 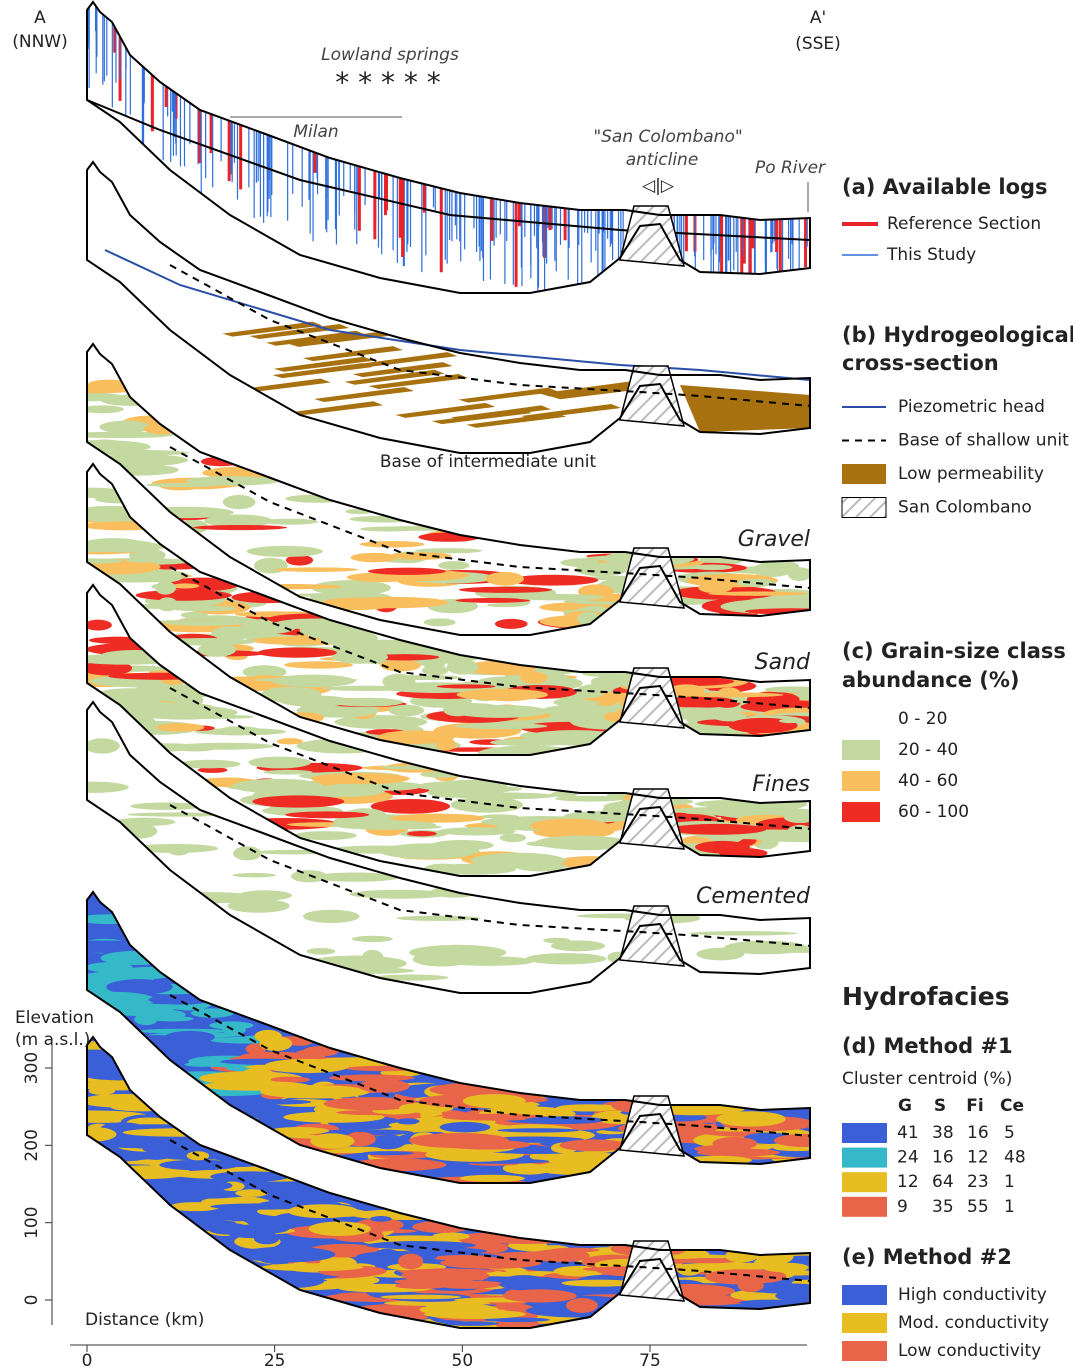 What do you see at coordinates (945, 187) in the screenshot?
I see `legend-title: (a) Available logs` at bounding box center [945, 187].